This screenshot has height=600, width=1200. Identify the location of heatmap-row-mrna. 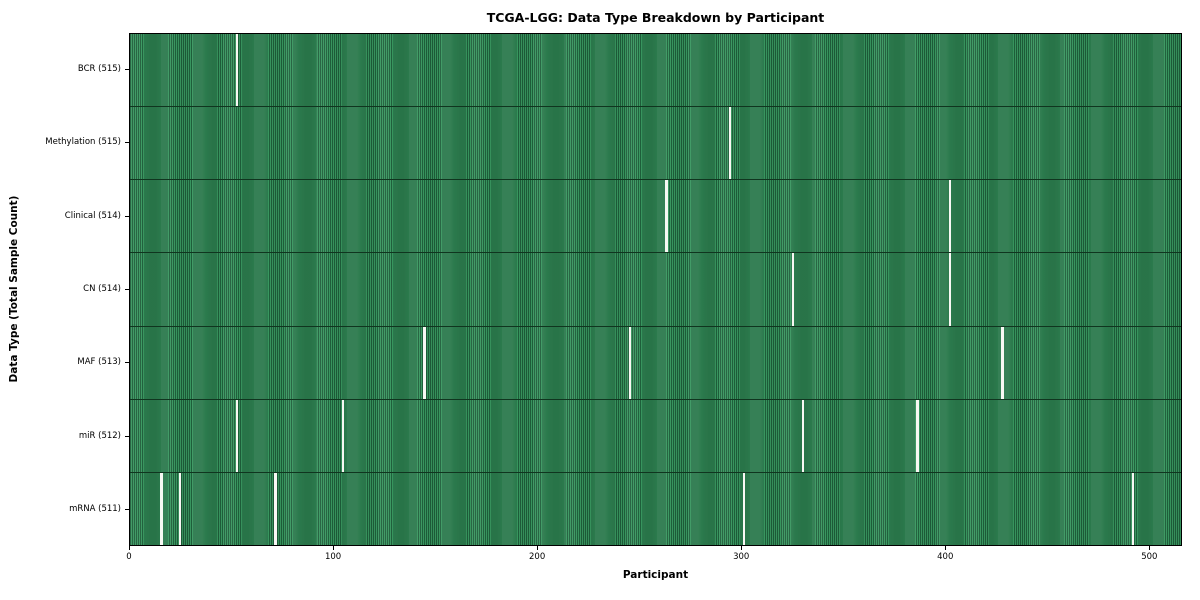
(655, 508).